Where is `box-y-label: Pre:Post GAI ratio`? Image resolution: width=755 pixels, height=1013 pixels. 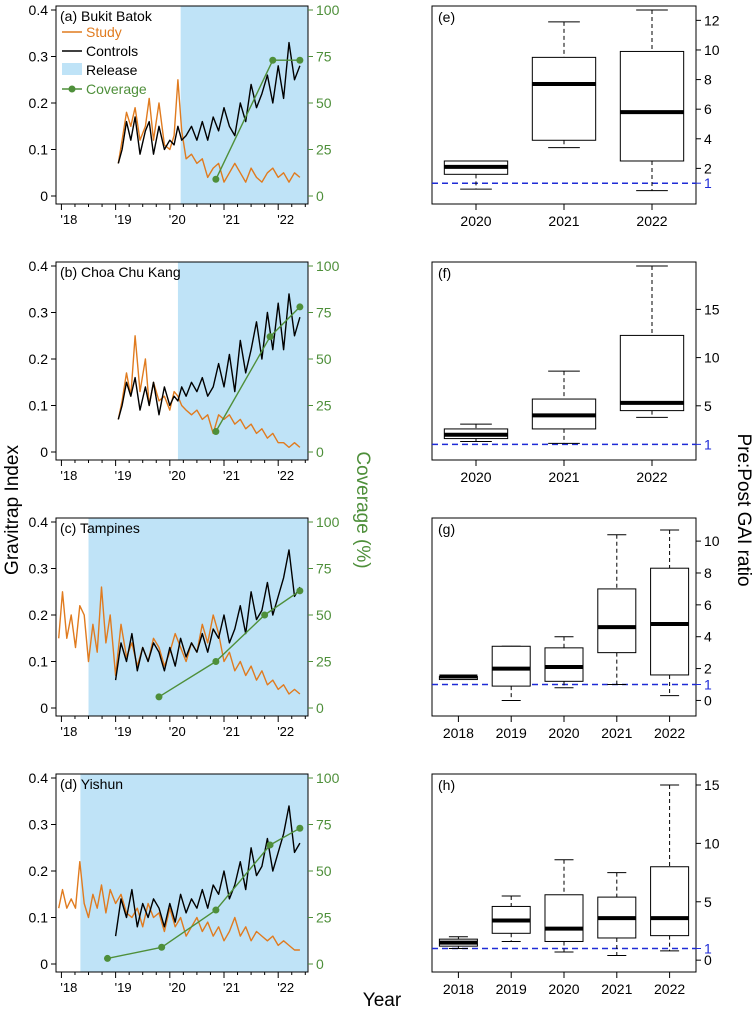
box-y-label: Pre:Post GAI ratio is located at coordinates (743, 509).